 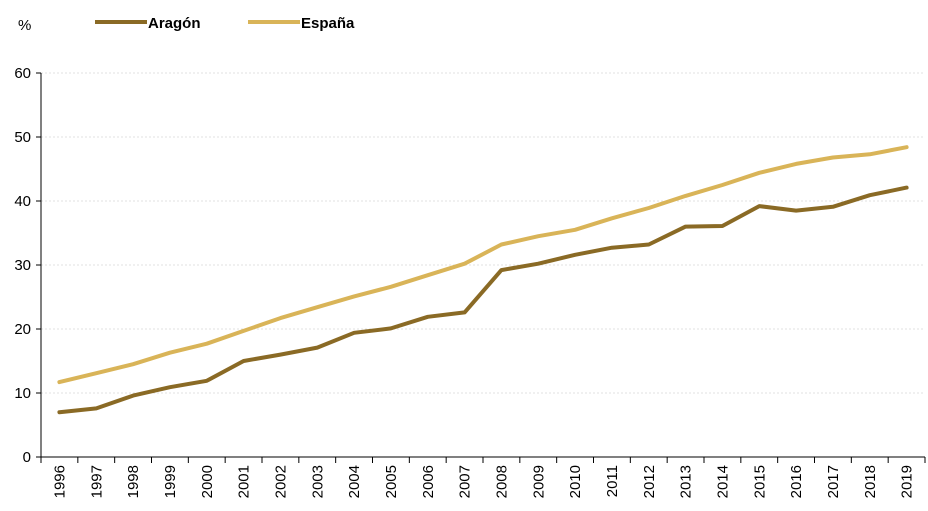 I want to click on x-tick-label: 2008, so click(x=501, y=481).